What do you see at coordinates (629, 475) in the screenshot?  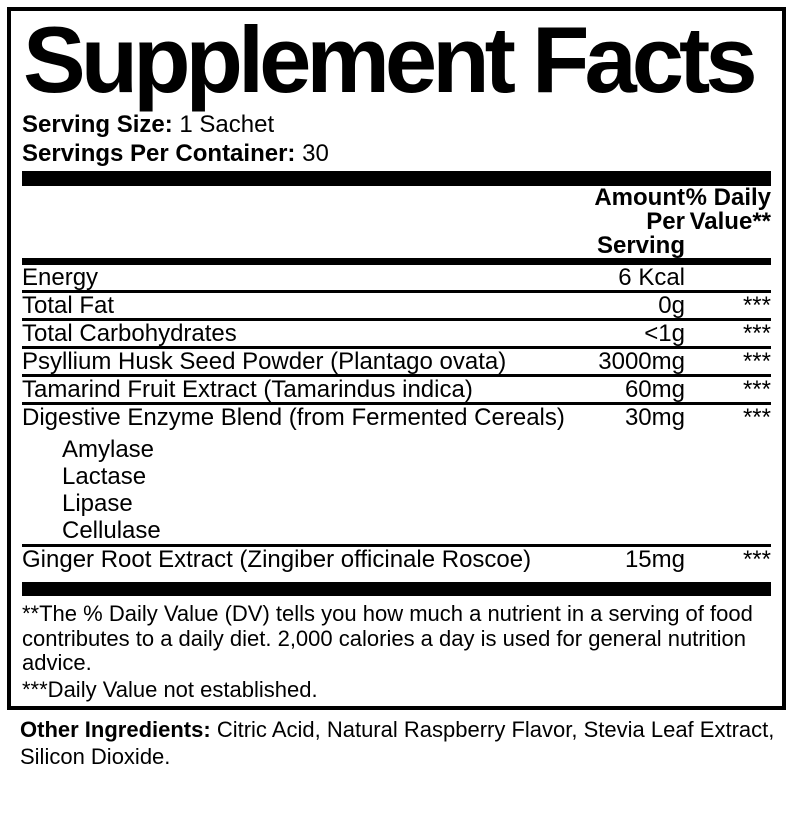 I see `nutrient-amount: 30mg` at bounding box center [629, 475].